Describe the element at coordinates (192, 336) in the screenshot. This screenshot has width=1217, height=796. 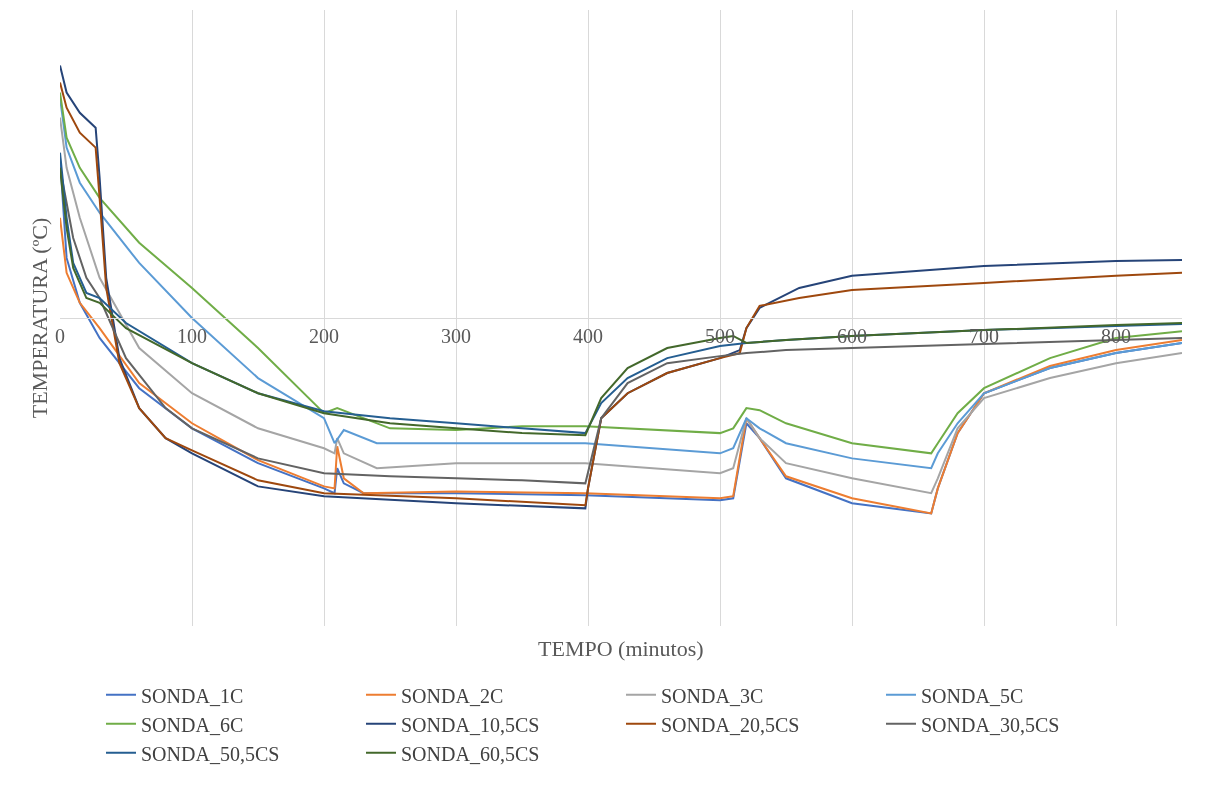
I see `x-tick-label: 100` at that location.